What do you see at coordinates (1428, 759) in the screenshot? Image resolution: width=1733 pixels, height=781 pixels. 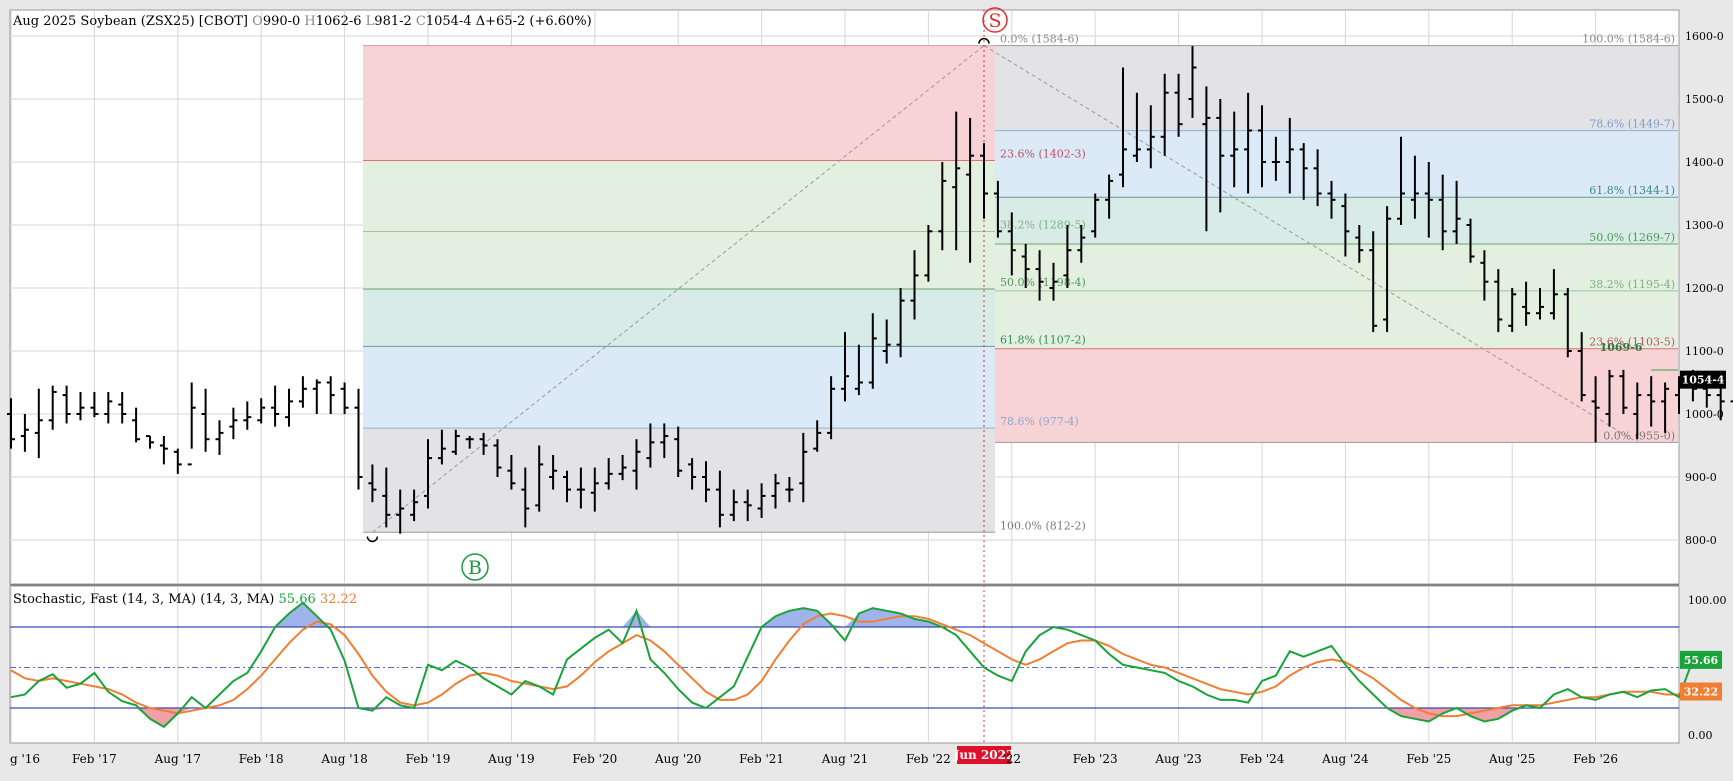 I see `x-axis-label: Feb '25` at bounding box center [1428, 759].